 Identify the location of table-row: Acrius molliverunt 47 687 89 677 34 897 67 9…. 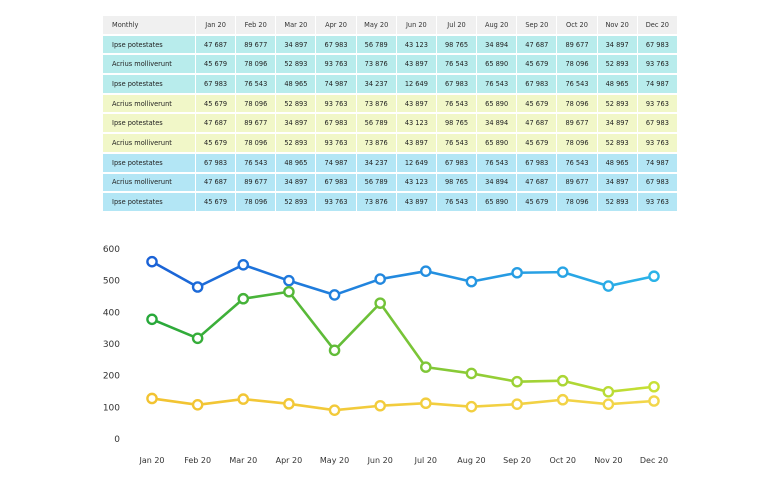
(390, 182).